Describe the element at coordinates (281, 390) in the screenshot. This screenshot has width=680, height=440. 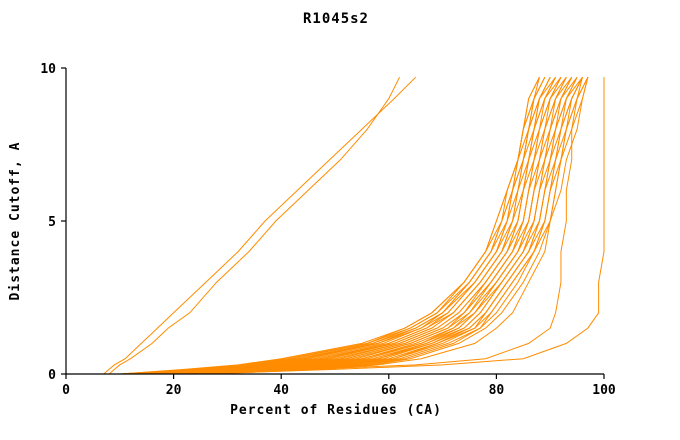
I see `x-tick-label: 40` at that location.